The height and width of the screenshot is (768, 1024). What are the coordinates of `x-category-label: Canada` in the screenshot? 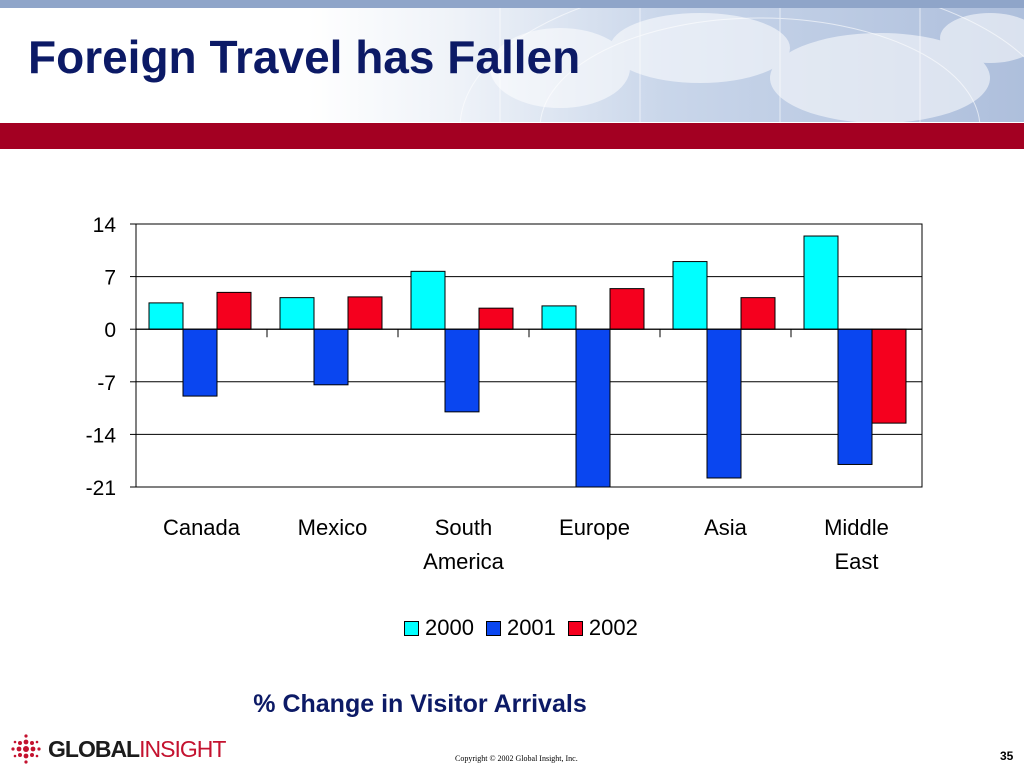 It's located at (202, 527).